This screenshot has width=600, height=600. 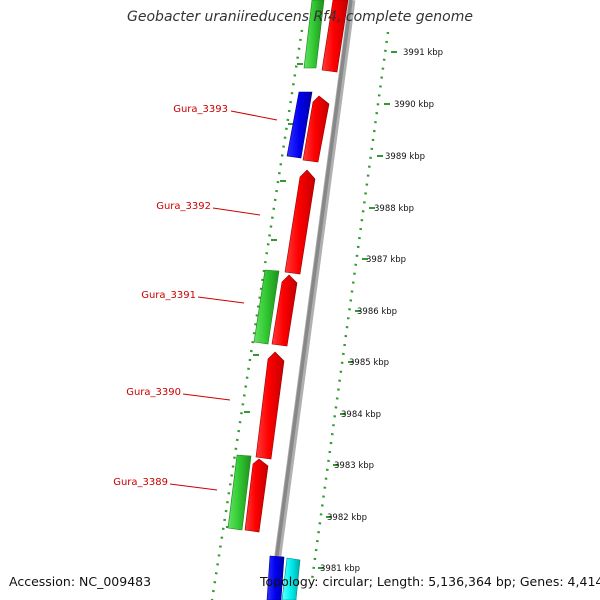 I want to click on scale-label-3990: 3990 kbp, so click(x=414, y=105).